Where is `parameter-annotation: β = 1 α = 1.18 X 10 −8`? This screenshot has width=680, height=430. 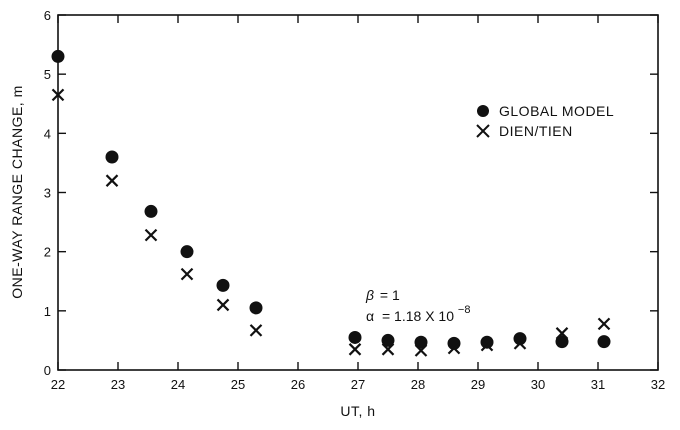
parameter-annotation: β = 1 α = 1.18 X 10 −8 is located at coordinates (417, 305).